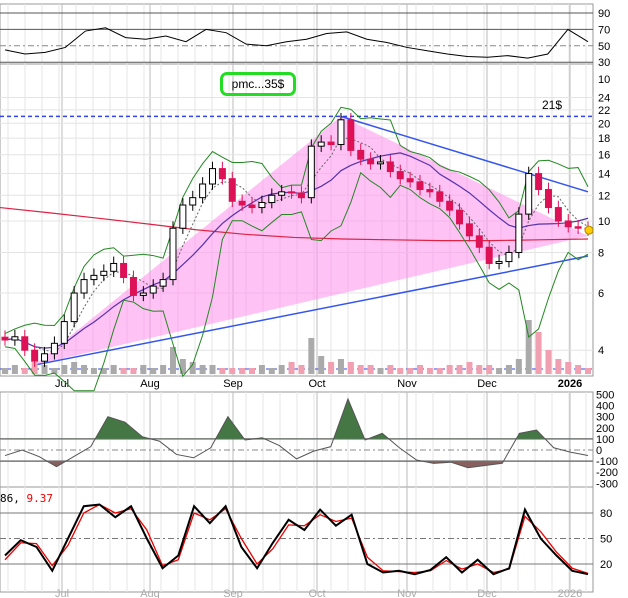 This screenshot has height=598, width=628. Describe the element at coordinates (296, 539) in the screenshot. I see `stoch-k-line` at that location.